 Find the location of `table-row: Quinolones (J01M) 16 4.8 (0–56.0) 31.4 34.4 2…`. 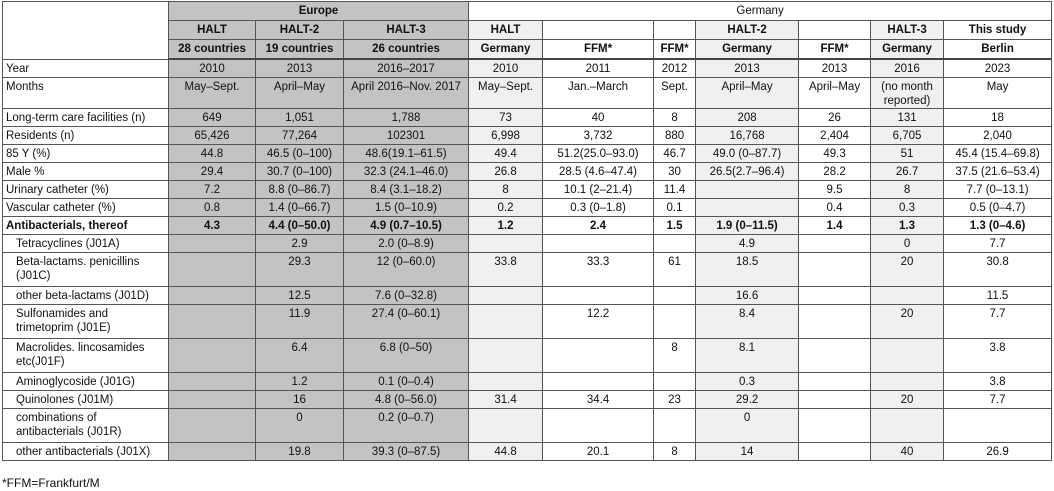

table-row: Quinolones (J01M) 16 4.8 (0–56.0) 31.4 34.4 2… is located at coordinates (527, 399).